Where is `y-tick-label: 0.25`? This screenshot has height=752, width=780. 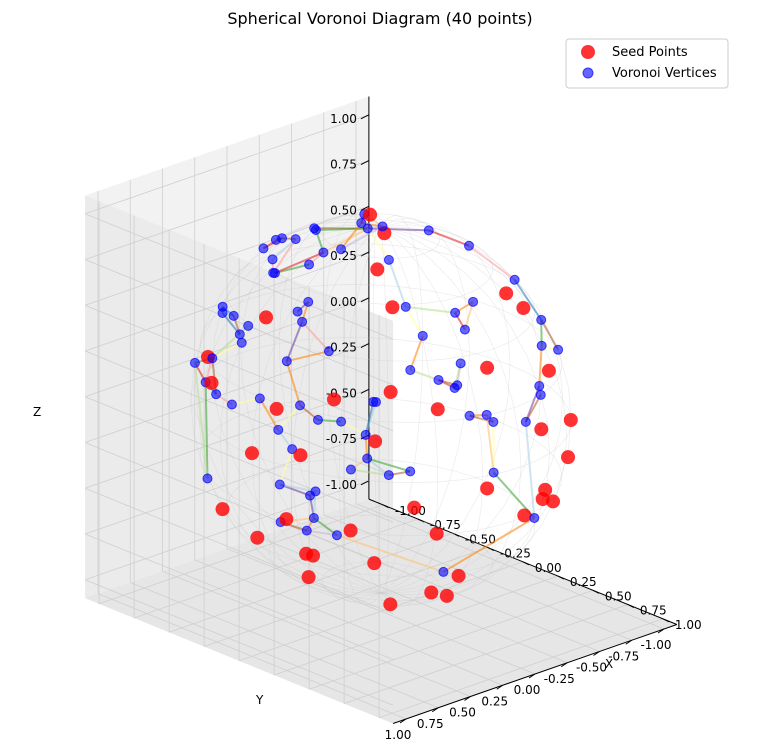
y-tick-label: 0.25 is located at coordinates (494, 701).